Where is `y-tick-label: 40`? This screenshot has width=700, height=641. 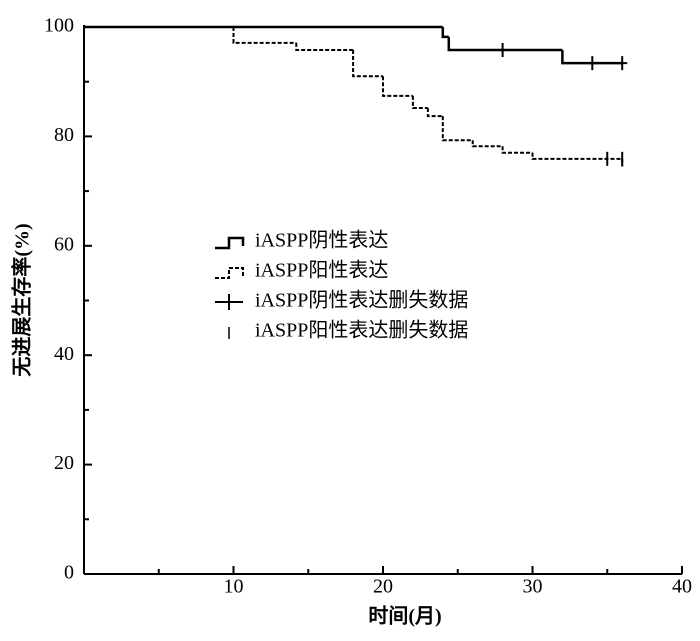
y-tick-label: 40 is located at coordinates (64, 354).